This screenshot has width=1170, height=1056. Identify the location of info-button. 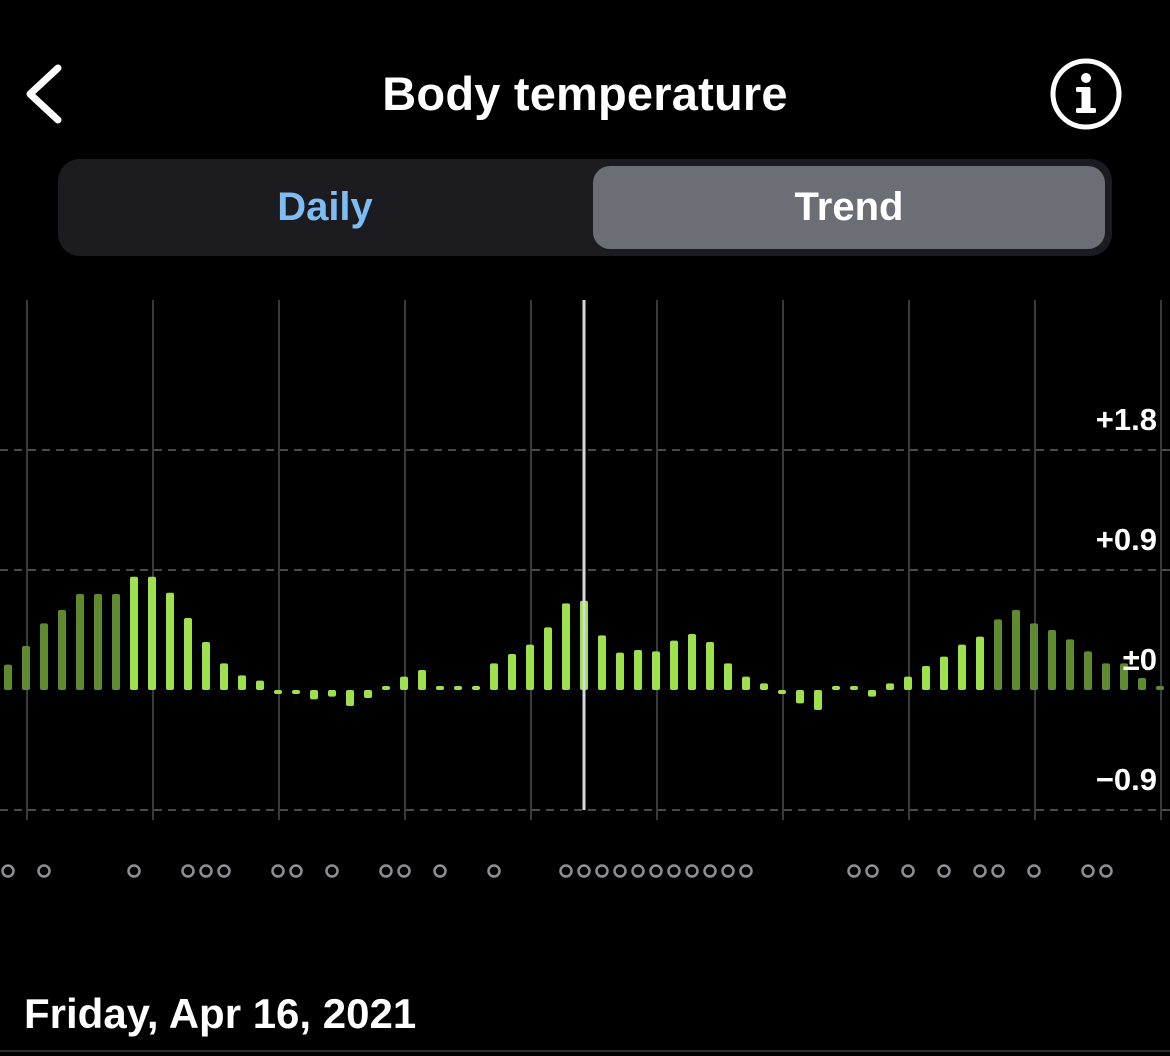
(1086, 94).